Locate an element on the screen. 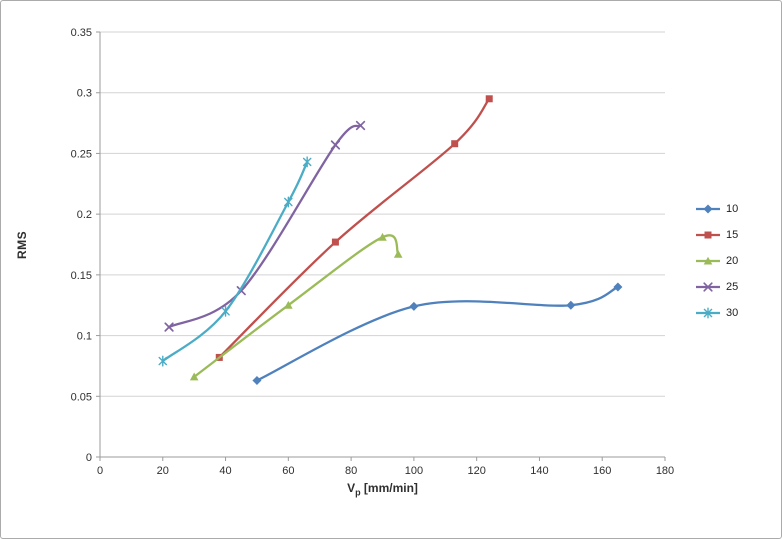 This screenshot has height=539, width=782. x-tick-label: 120 is located at coordinates (476, 471).